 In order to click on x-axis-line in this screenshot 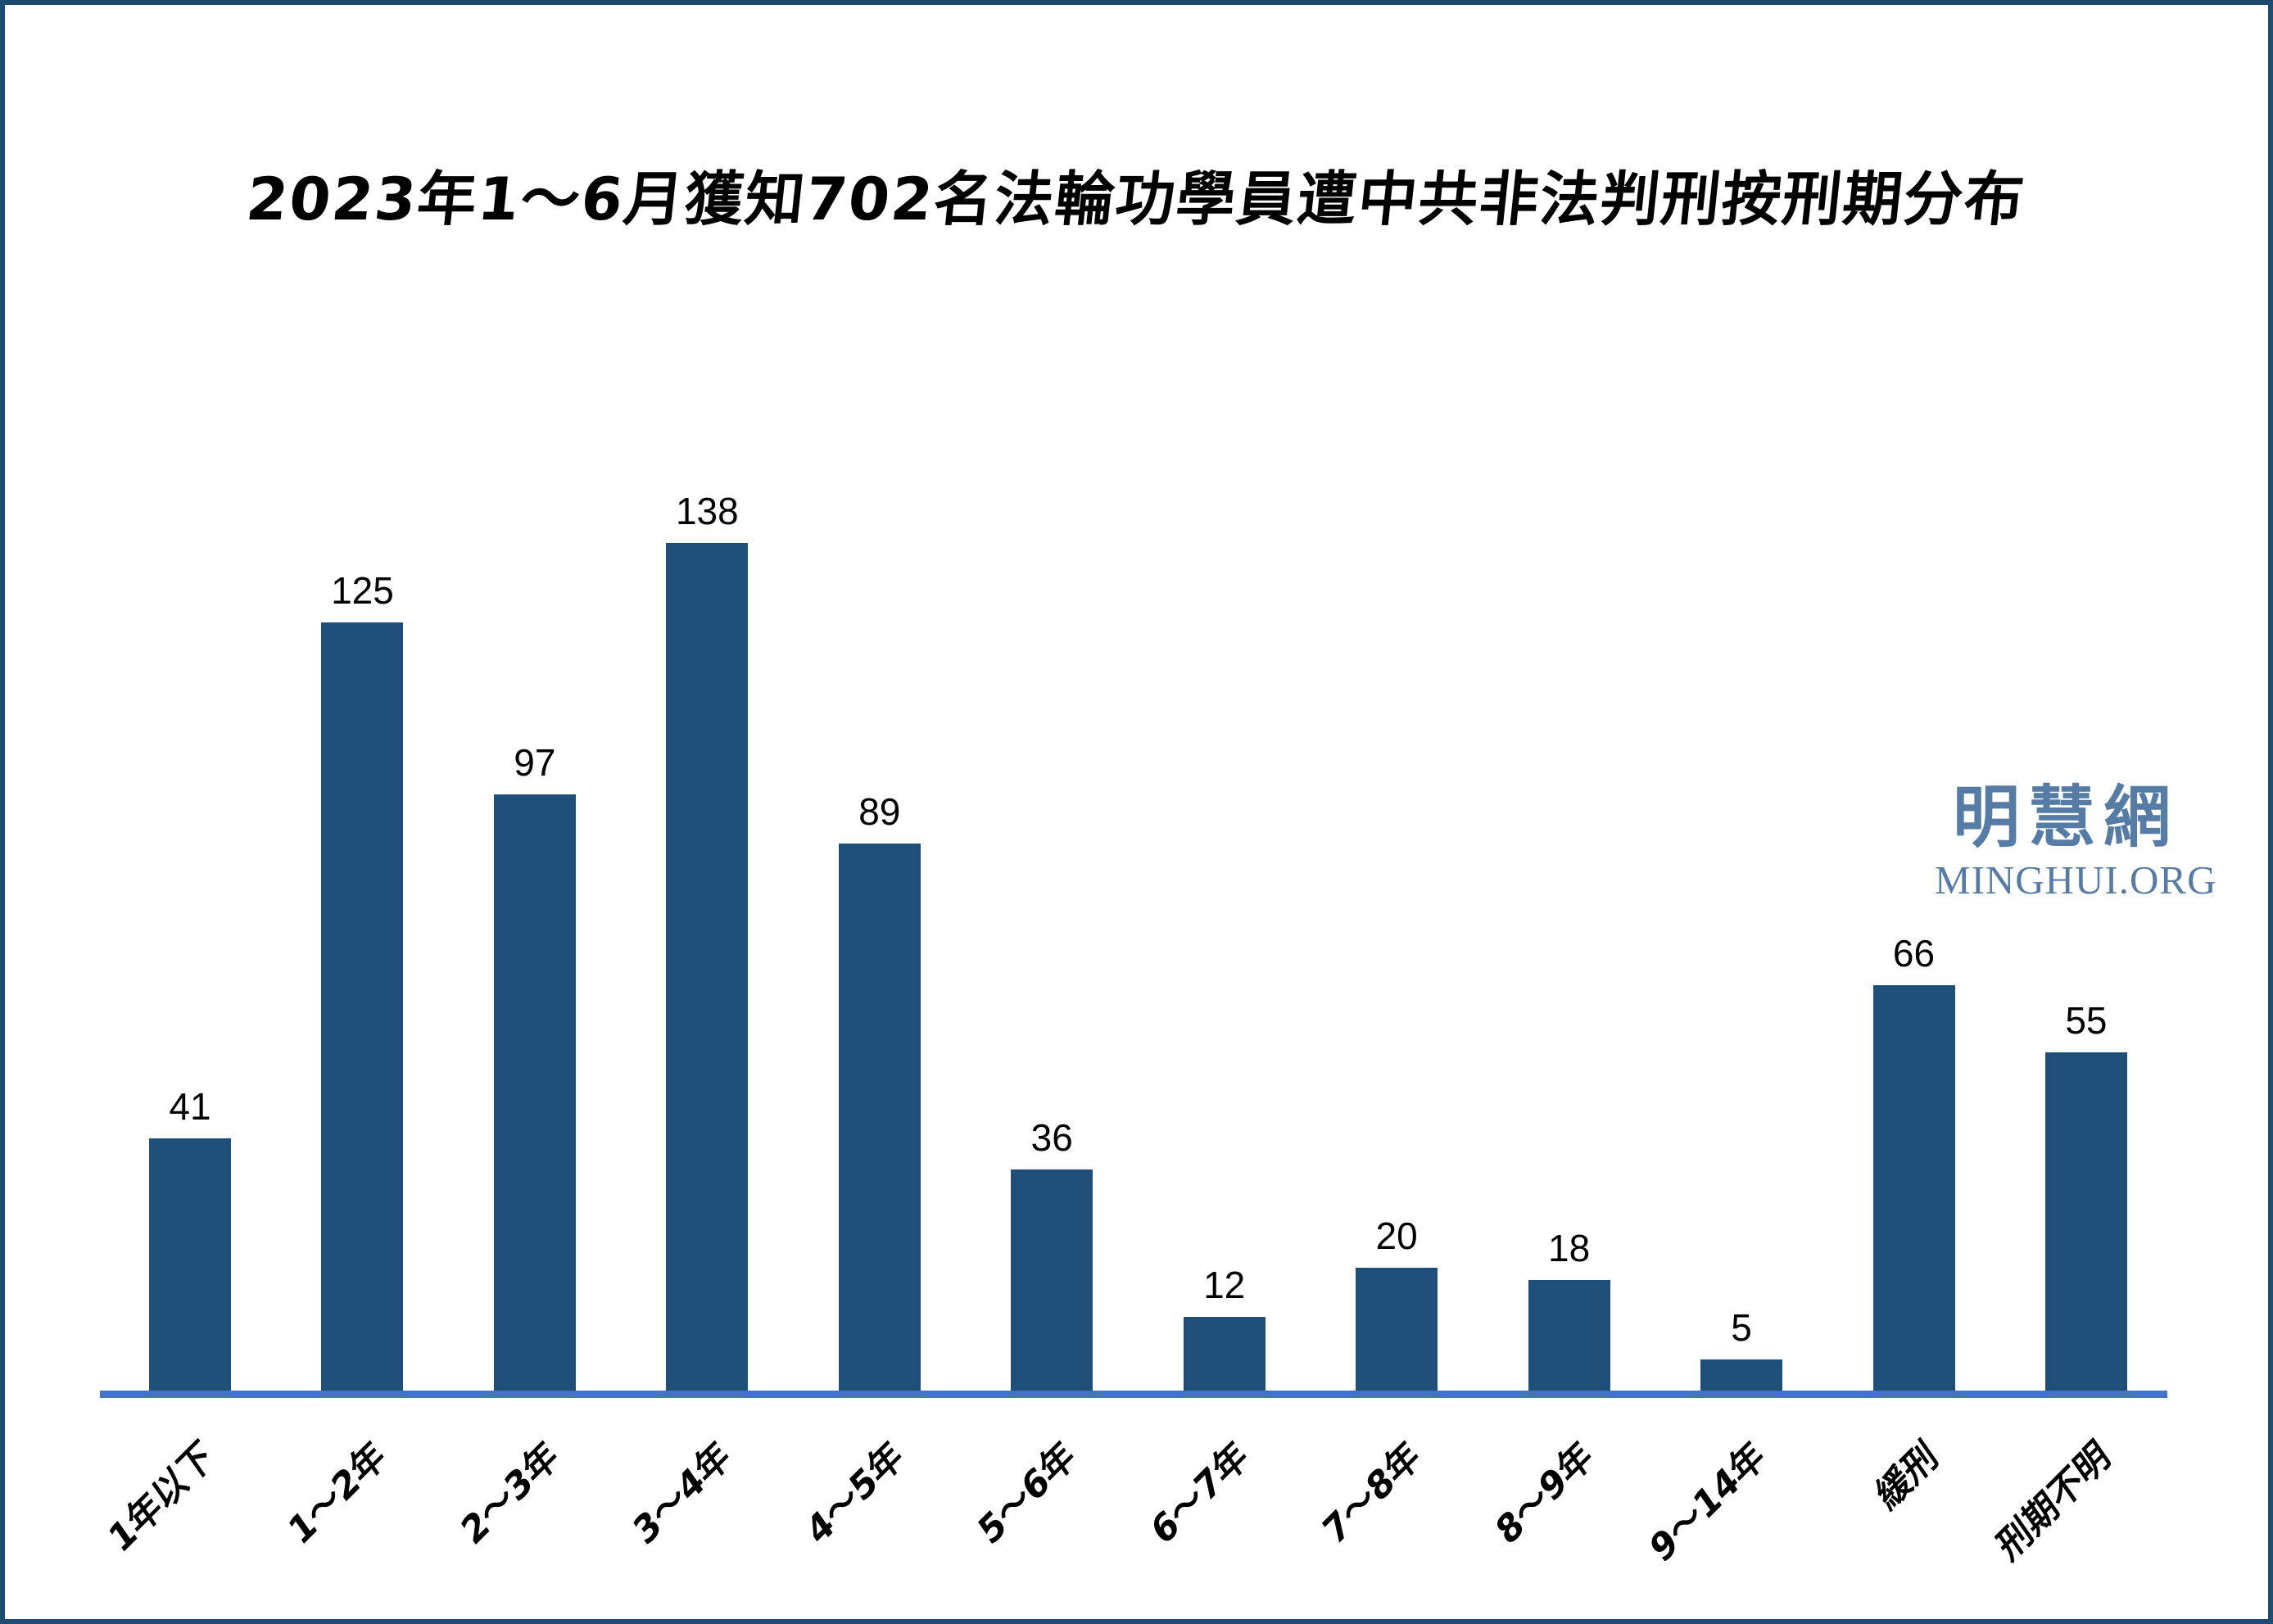, I will do `click(1133, 1394)`.